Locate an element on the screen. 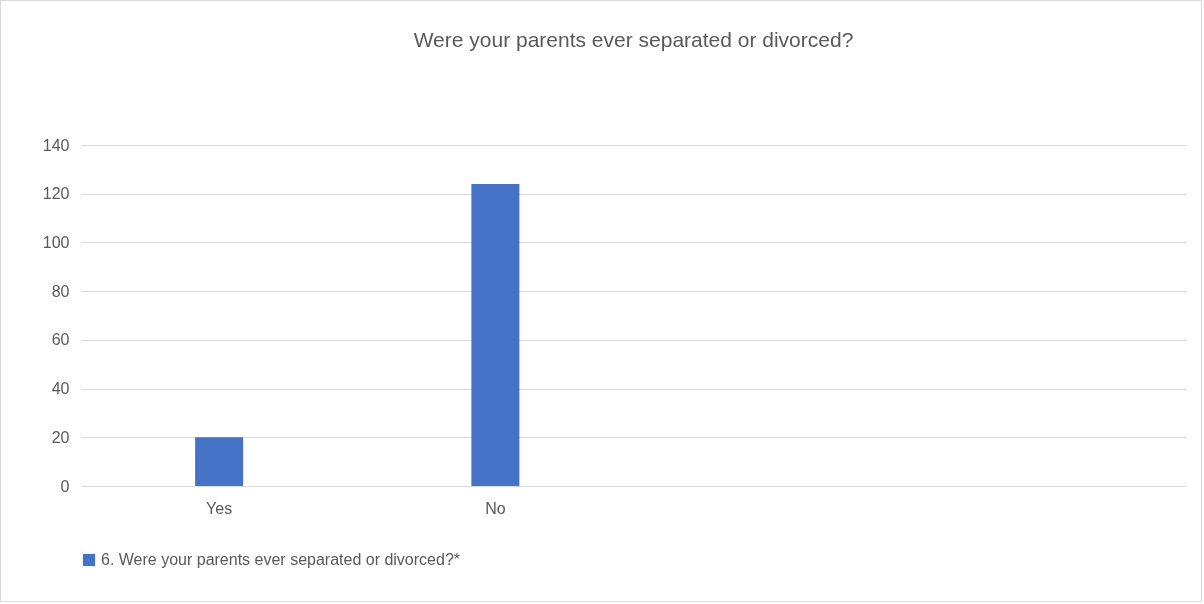 This screenshot has height=604, width=1204. legend-label: 6. Were your parents ever separated or divorced?* is located at coordinates (281, 559).